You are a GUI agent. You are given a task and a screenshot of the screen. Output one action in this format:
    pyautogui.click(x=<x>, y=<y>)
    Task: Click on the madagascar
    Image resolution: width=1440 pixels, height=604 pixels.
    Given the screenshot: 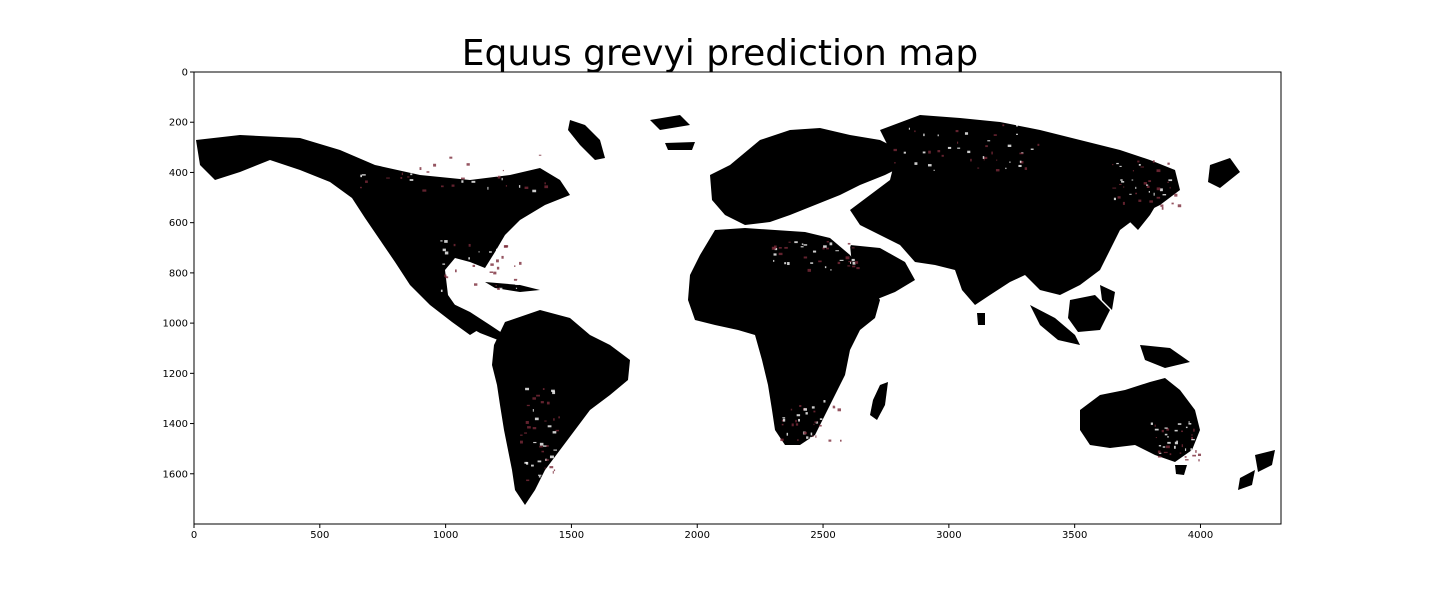 What is the action you would take?
    pyautogui.click(x=879, y=401)
    